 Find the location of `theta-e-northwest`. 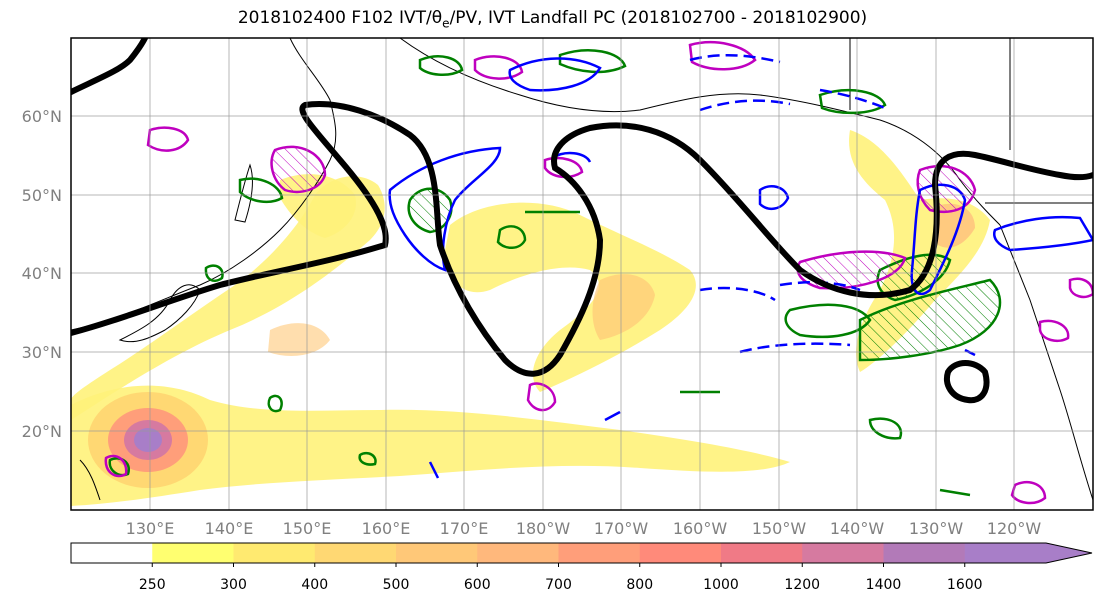

theta-e-northwest is located at coordinates (109, 66).